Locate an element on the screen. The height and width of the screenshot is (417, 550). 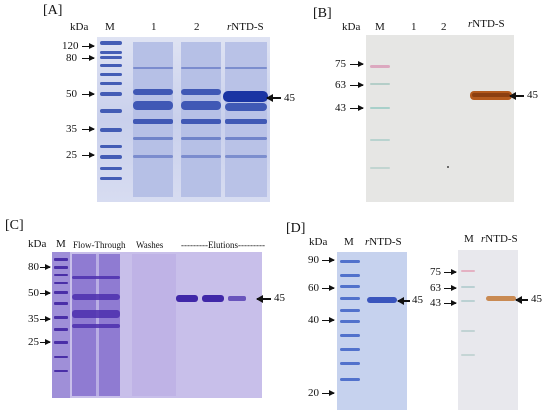
panel-b-label: [B] is located at coordinates (322, 13).